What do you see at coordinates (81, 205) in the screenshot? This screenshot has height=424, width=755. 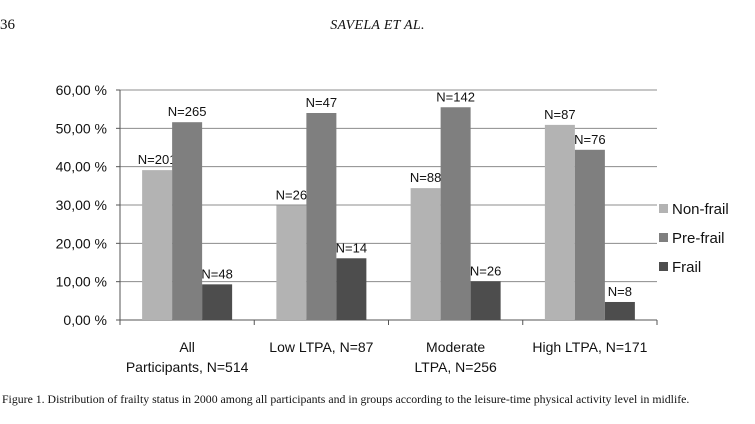 I see `y-tick-label: 30,00 %` at bounding box center [81, 205].